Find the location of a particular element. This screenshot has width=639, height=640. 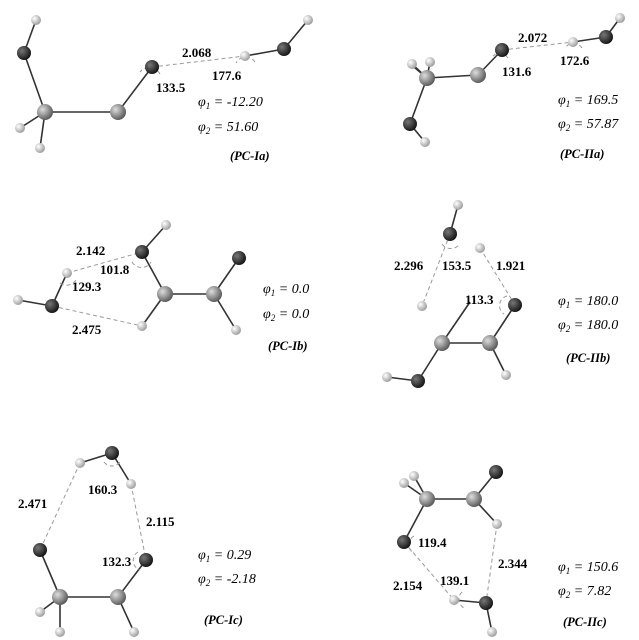

geometry-value: 113.3 is located at coordinates (479, 299).